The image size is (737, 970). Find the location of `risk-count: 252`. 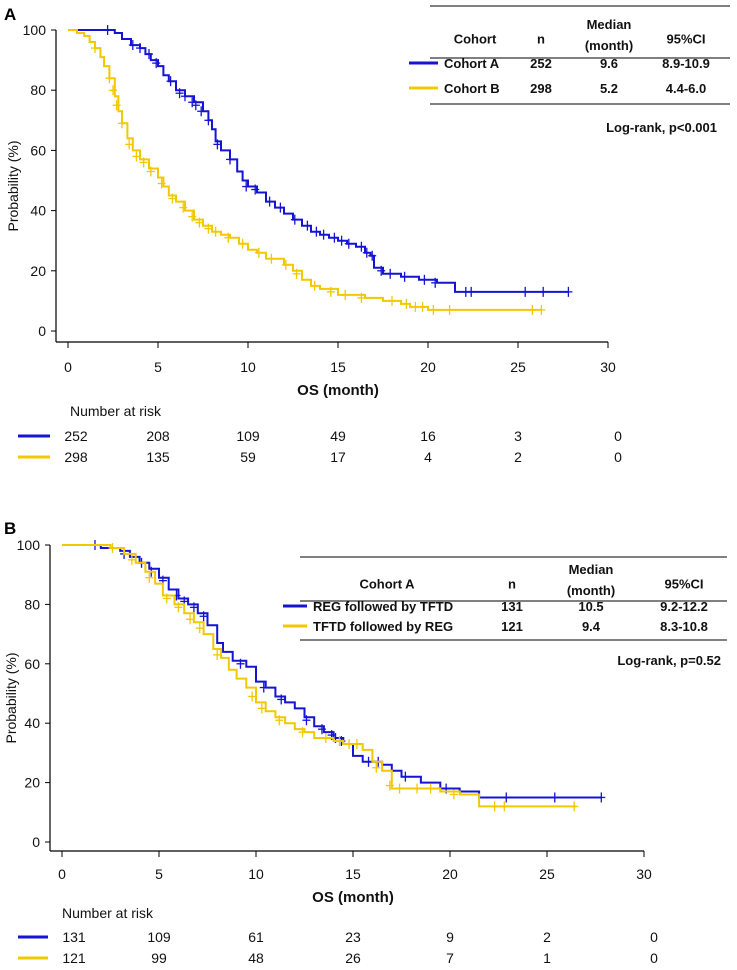

risk-count: 252 is located at coordinates (76, 436).